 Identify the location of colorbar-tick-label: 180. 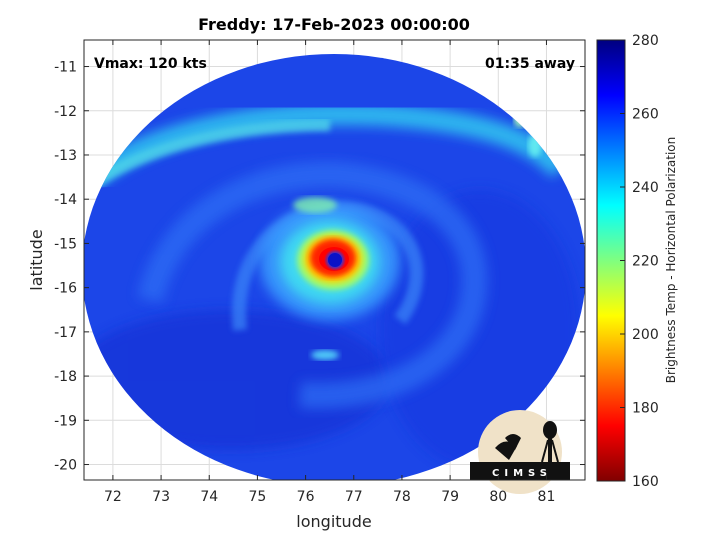
(645, 409).